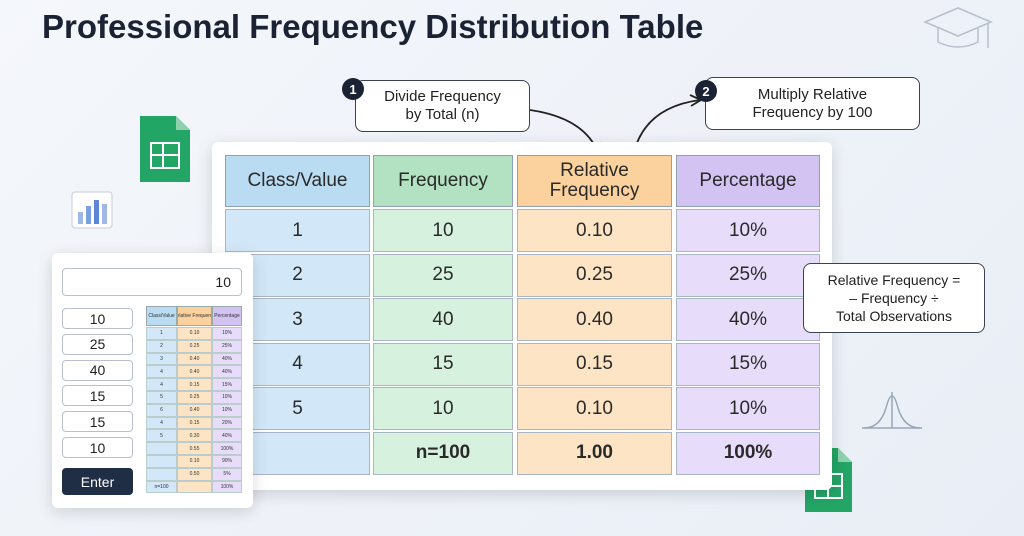  I want to click on mini-cell: n=100, so click(161, 487).